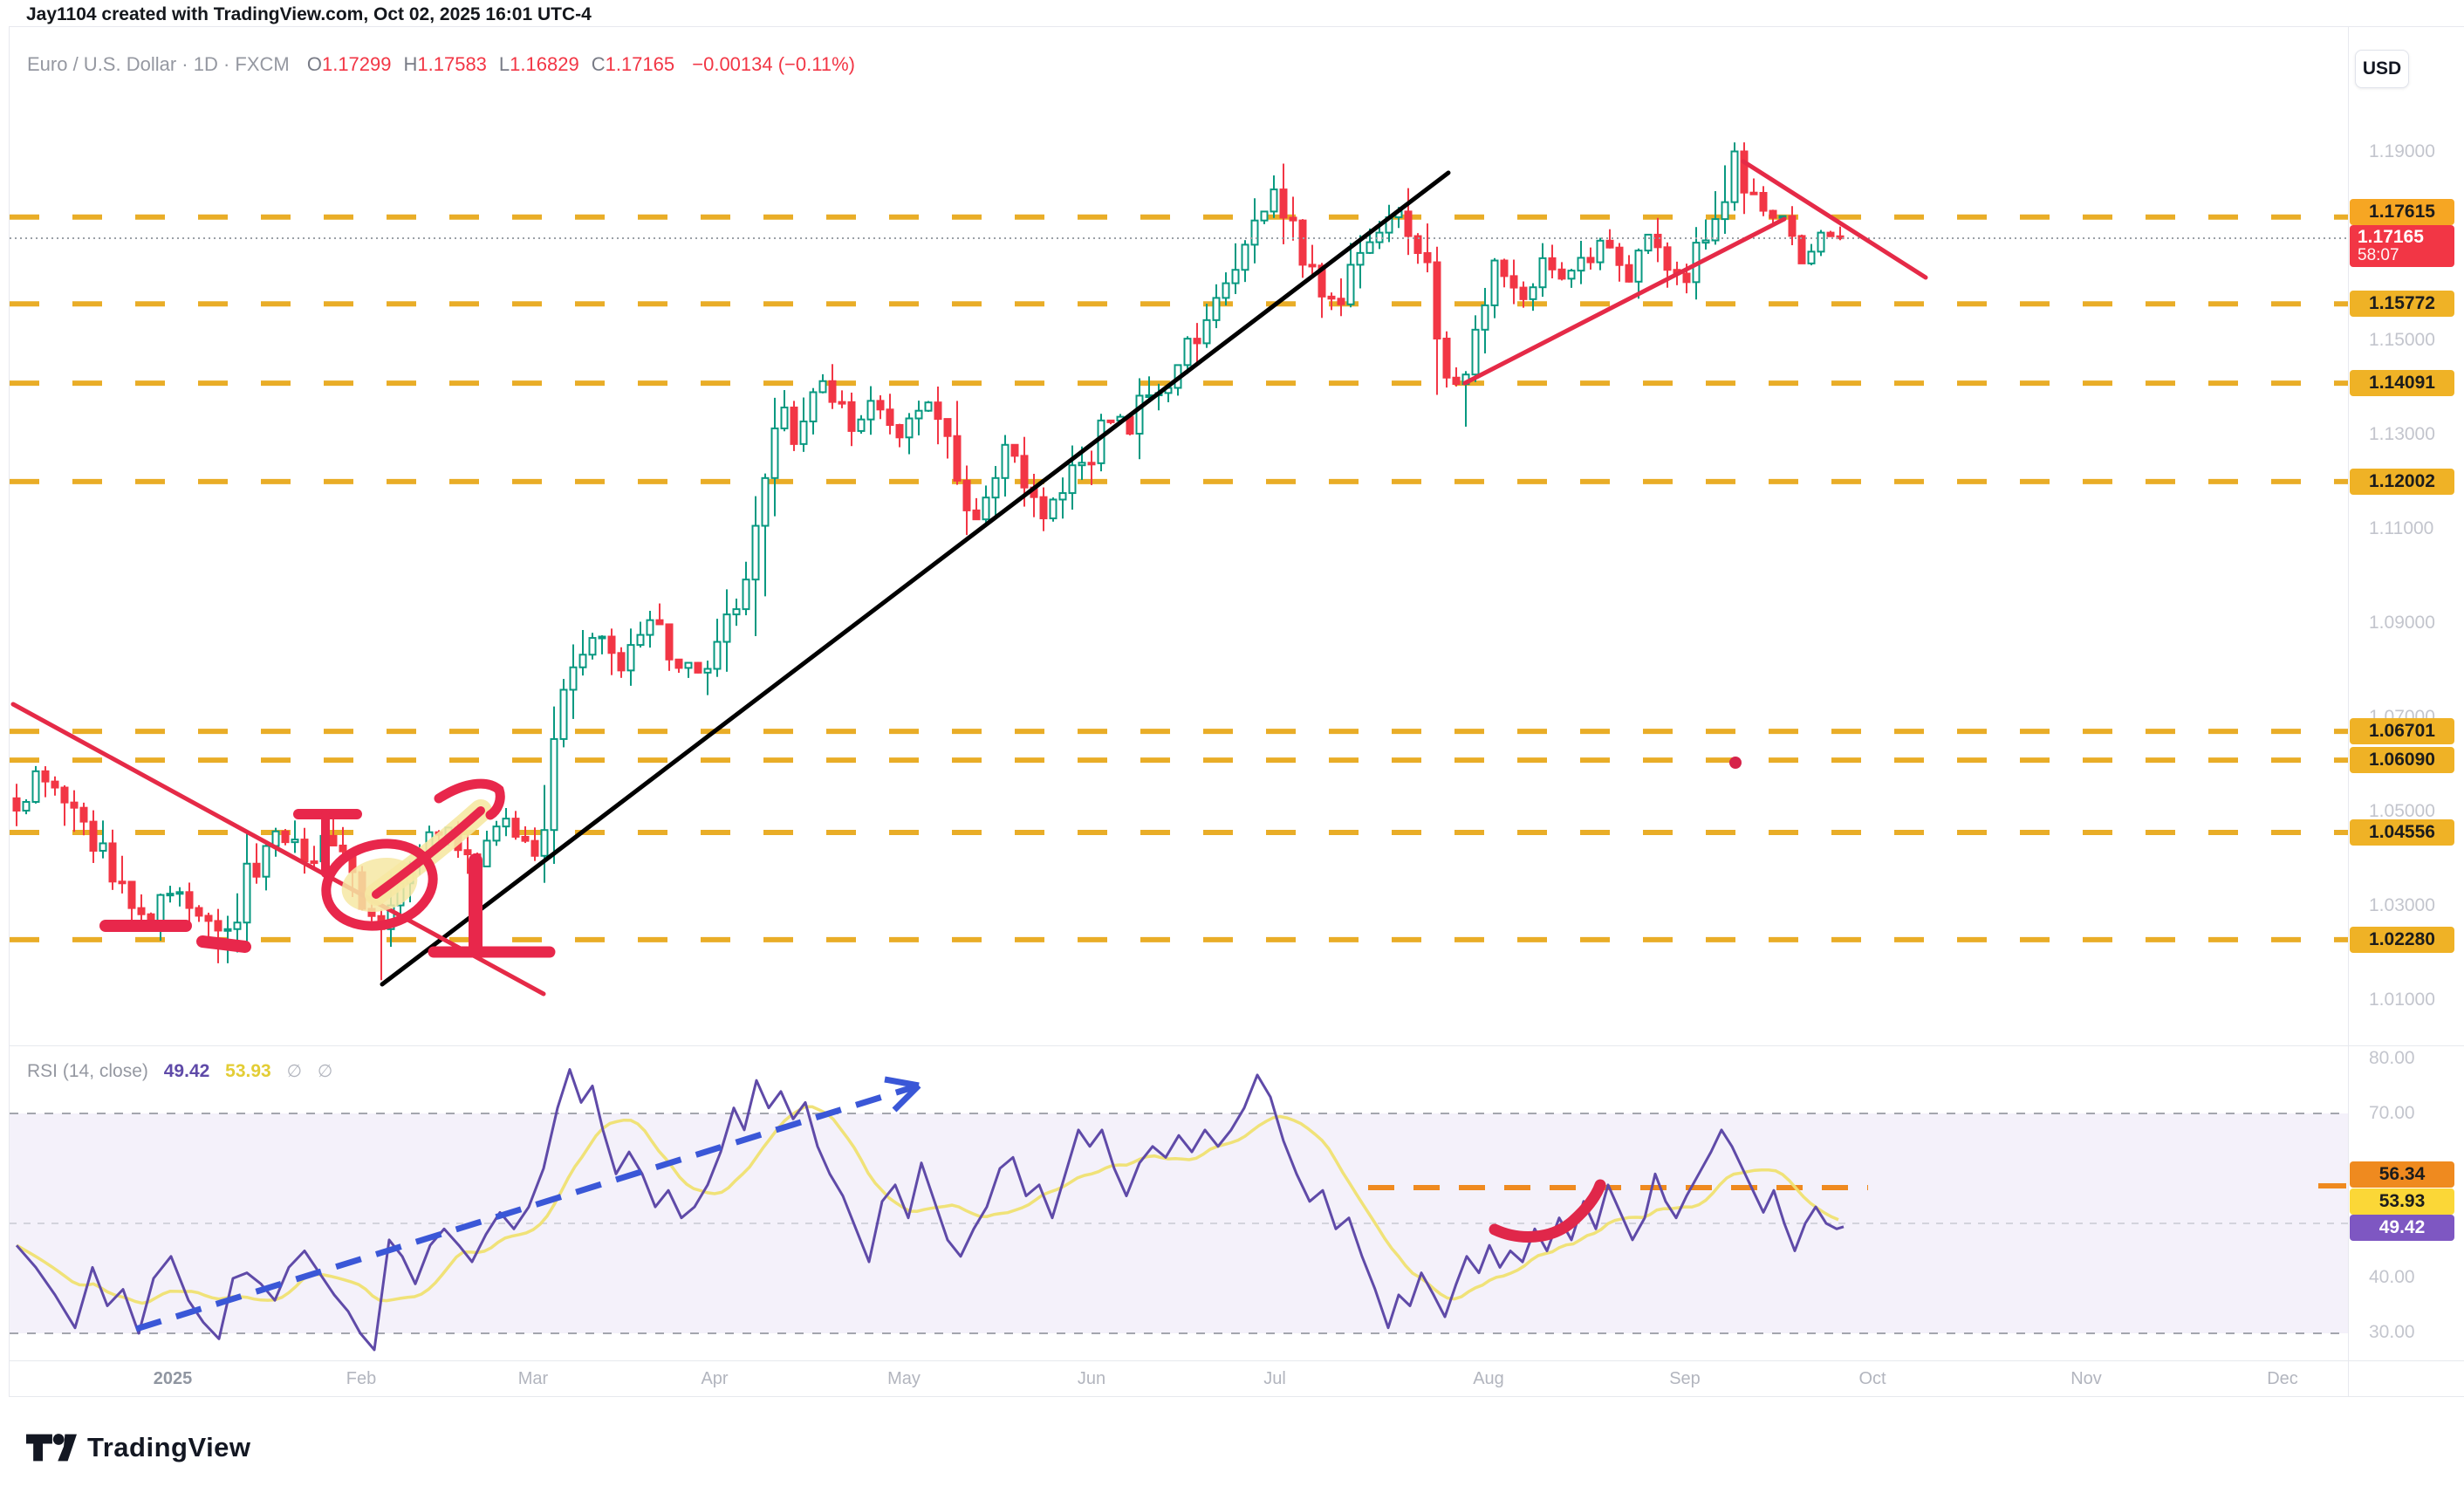 The width and height of the screenshot is (2464, 1500). What do you see at coordinates (1624, 301) in the screenshot?
I see `red-uptrend-right` at bounding box center [1624, 301].